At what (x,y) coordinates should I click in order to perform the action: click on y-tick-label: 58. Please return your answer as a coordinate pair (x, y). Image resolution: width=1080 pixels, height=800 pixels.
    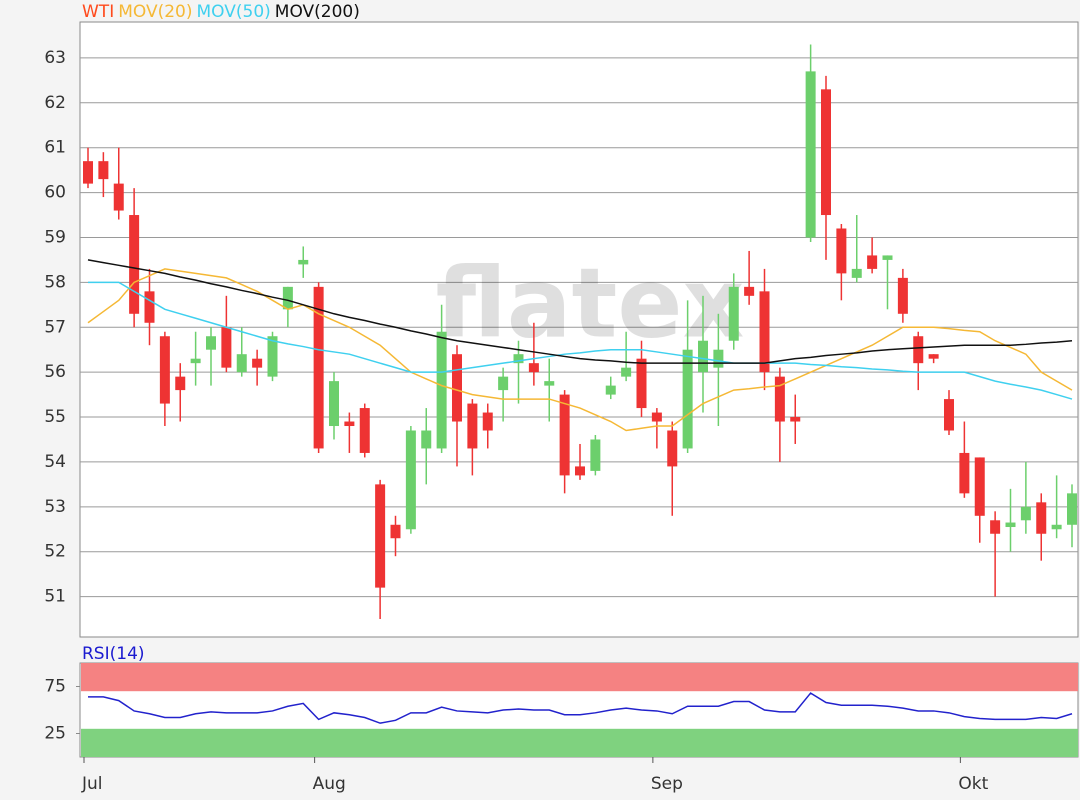
    Looking at the image, I should click on (55, 282).